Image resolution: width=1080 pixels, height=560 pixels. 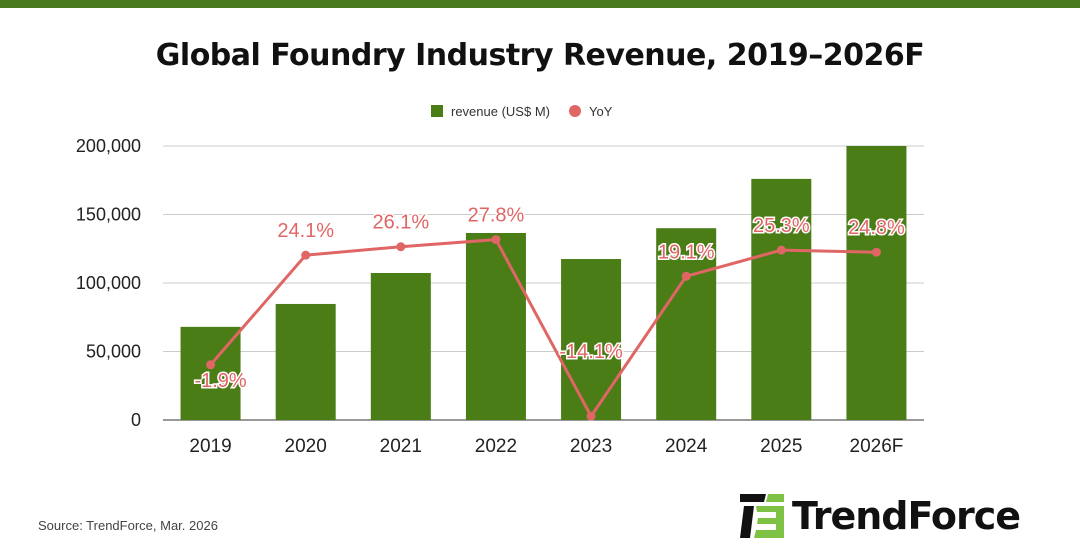 What do you see at coordinates (591, 416) in the screenshot?
I see `yoy-point-2023` at bounding box center [591, 416].